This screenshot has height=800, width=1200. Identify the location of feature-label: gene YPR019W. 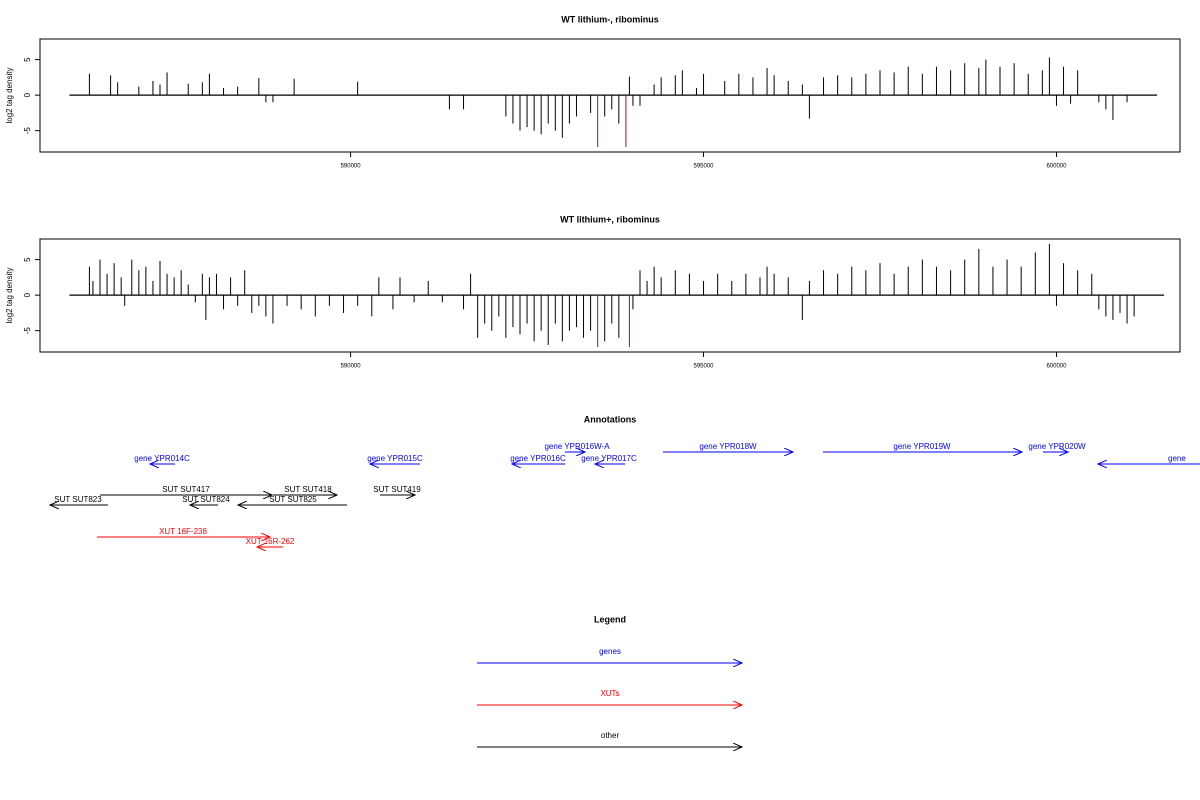
(922, 446).